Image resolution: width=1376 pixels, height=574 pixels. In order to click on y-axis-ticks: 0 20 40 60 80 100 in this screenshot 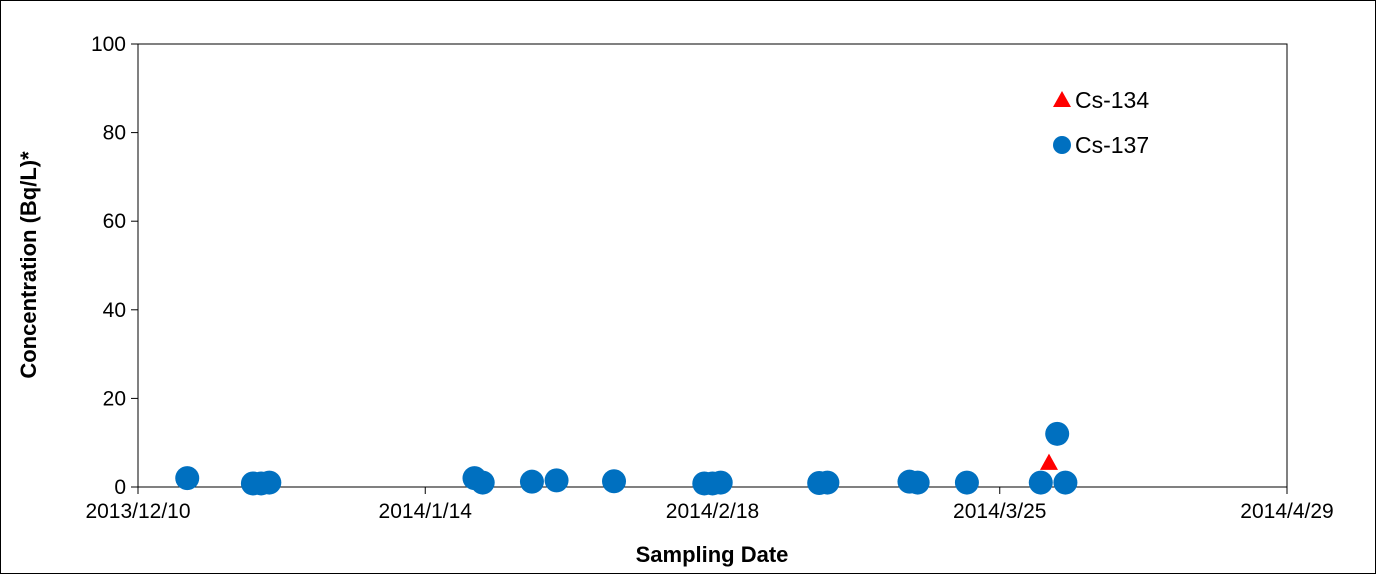, I will do `click(114, 266)`.